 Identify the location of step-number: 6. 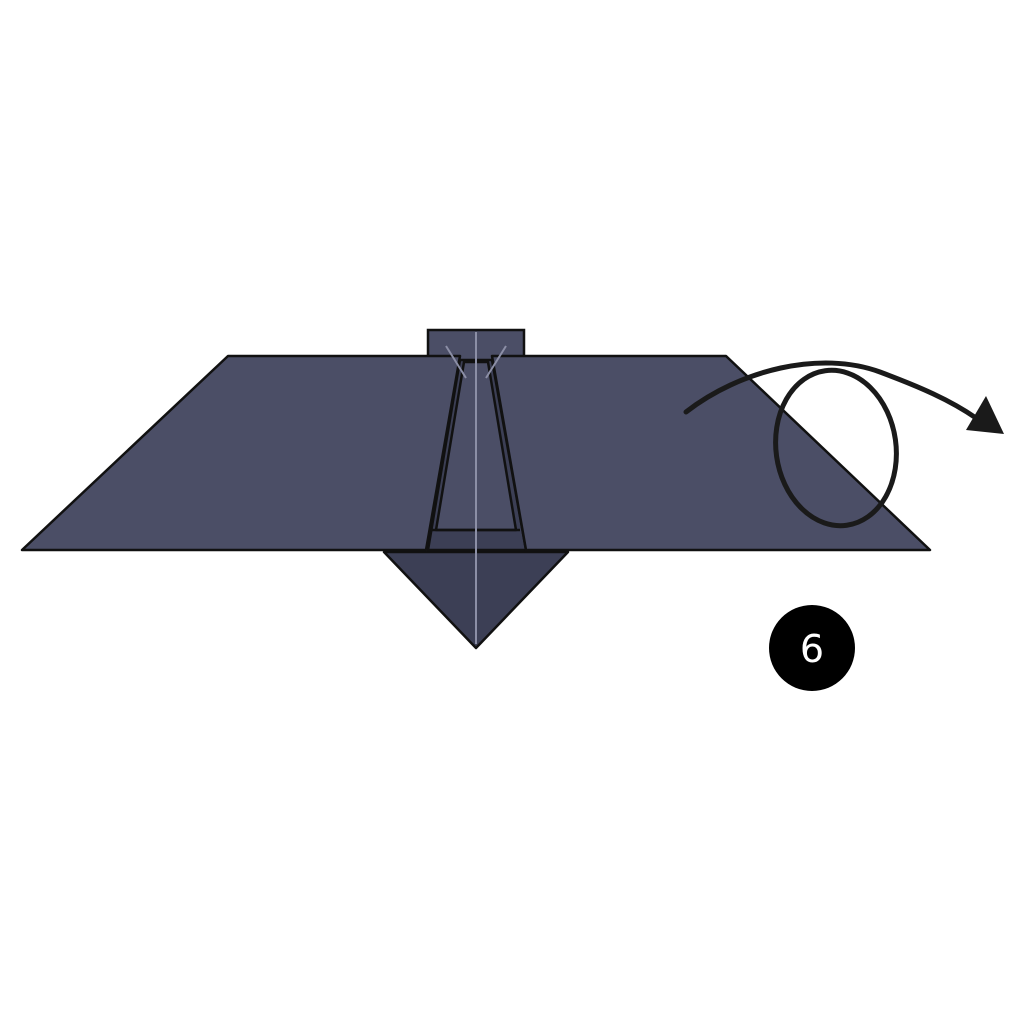
(812, 649).